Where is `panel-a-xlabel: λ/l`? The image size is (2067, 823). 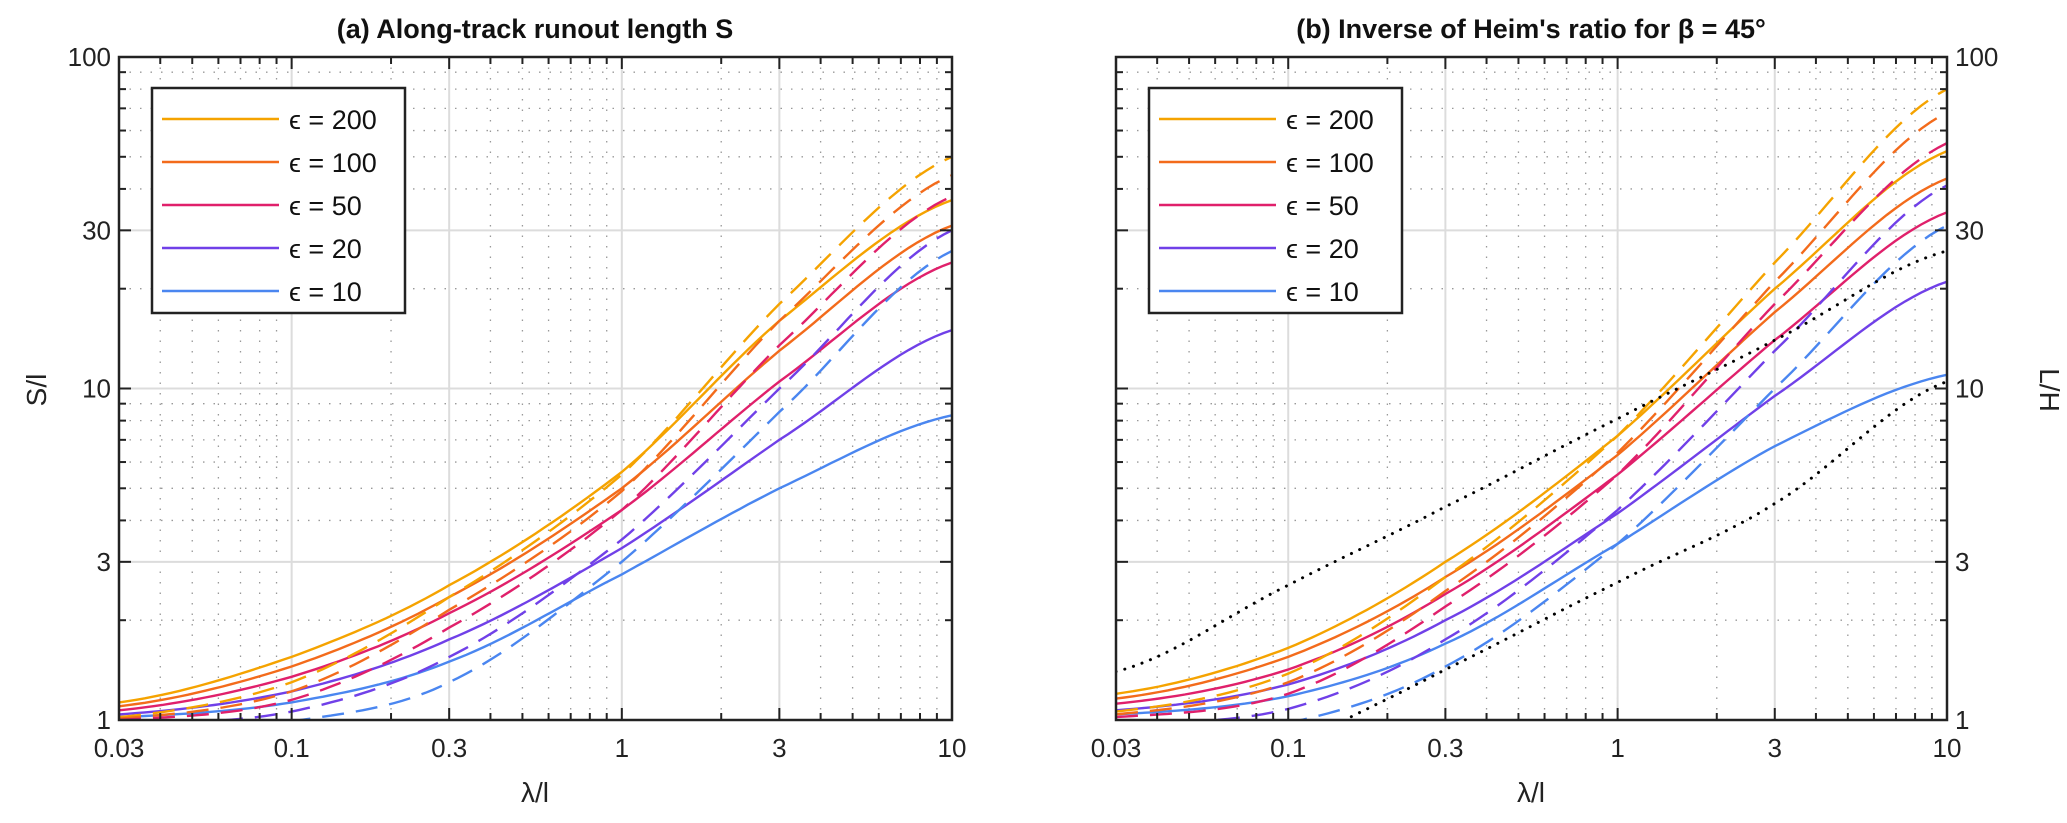
panel-a-xlabel: λ/l is located at coordinates (535, 792).